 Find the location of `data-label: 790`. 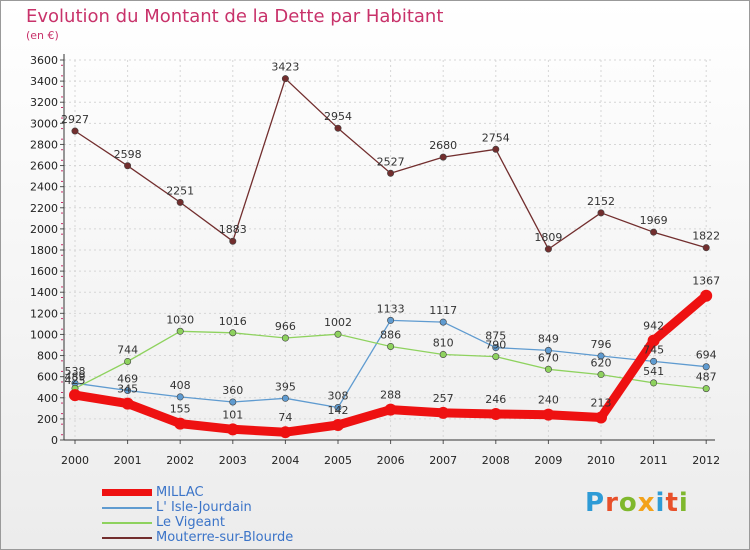

data-label: 790 is located at coordinates (495, 345).